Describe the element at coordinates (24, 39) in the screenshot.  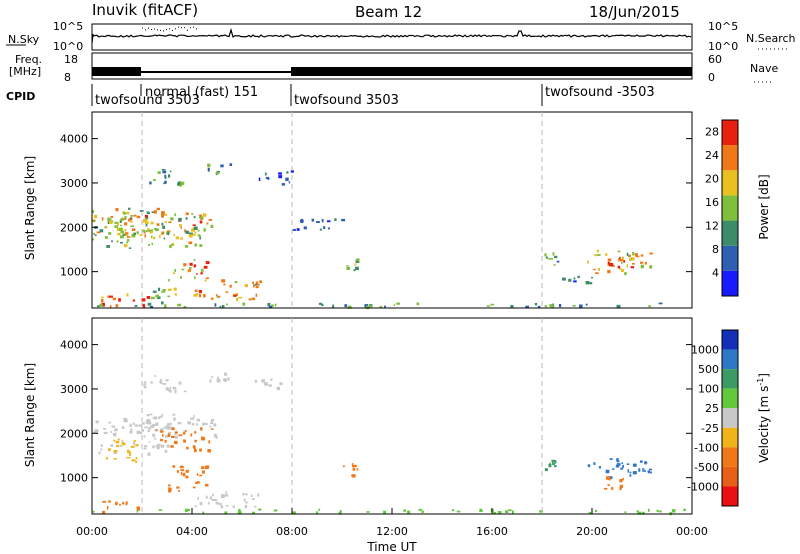
I see `nsky-label: N.Sky` at that location.